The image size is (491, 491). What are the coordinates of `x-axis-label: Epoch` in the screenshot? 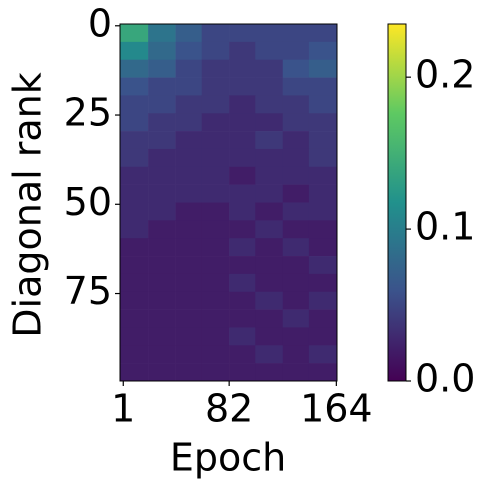 It's located at (228, 458).